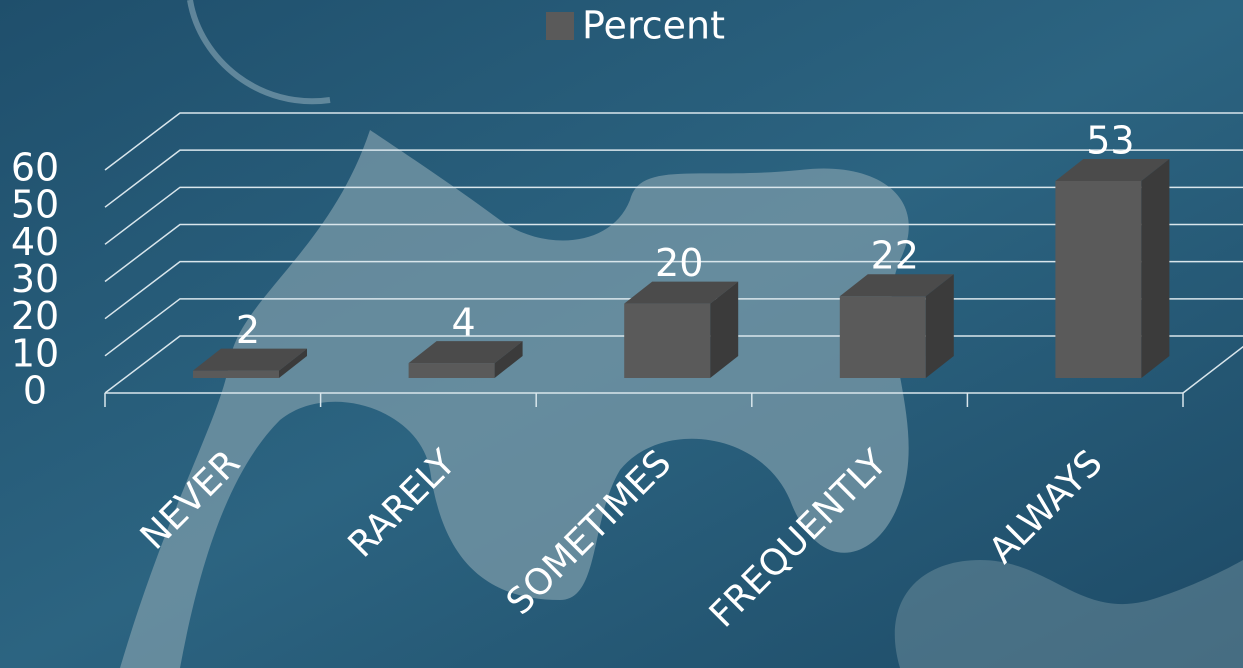 The height and width of the screenshot is (668, 1243). What do you see at coordinates (35, 205) in the screenshot?
I see `y-tick-label: 50` at bounding box center [35, 205].